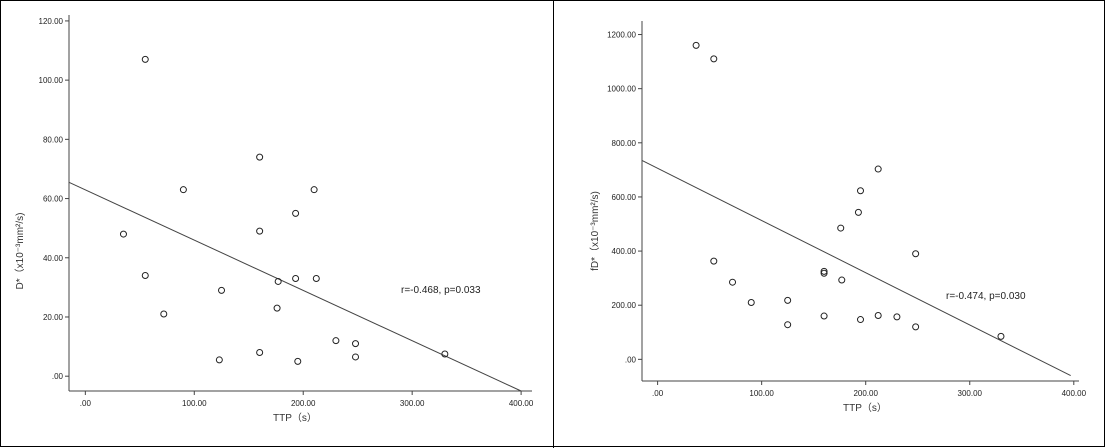  I want to click on panel-divider, so click(553, 224).